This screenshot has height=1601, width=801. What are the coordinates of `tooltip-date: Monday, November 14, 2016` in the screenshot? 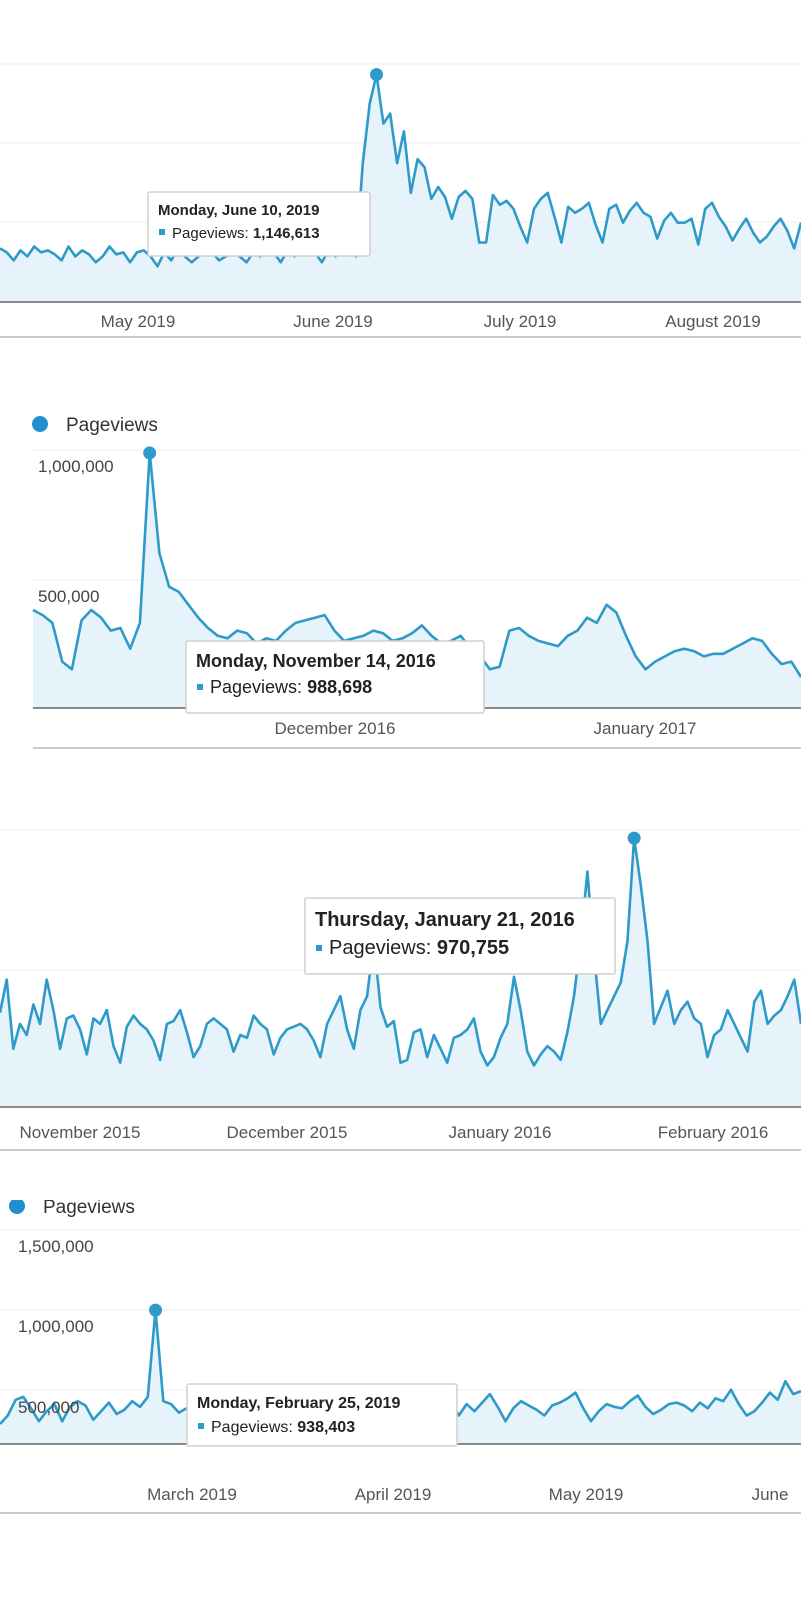 It's located at (316, 661).